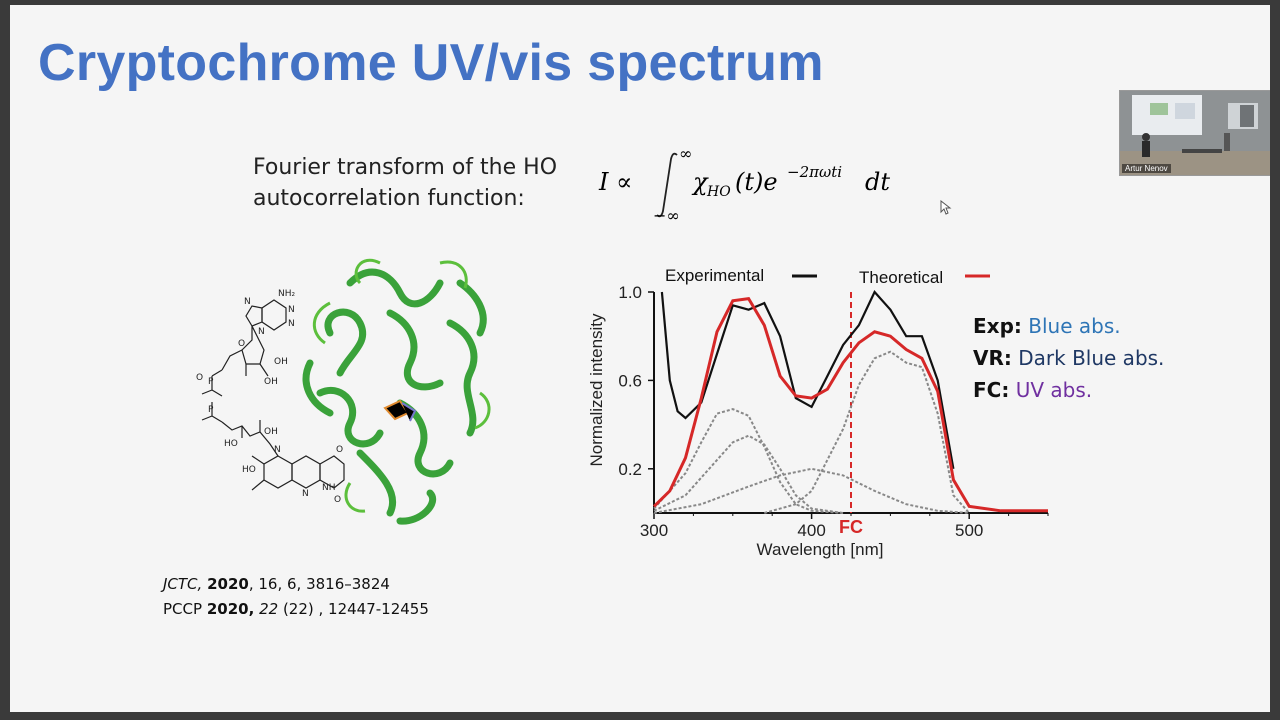  I want to click on chart-plot-area: 300 400 500 0.2 0.6 1.0 FC, so click(833, 411).